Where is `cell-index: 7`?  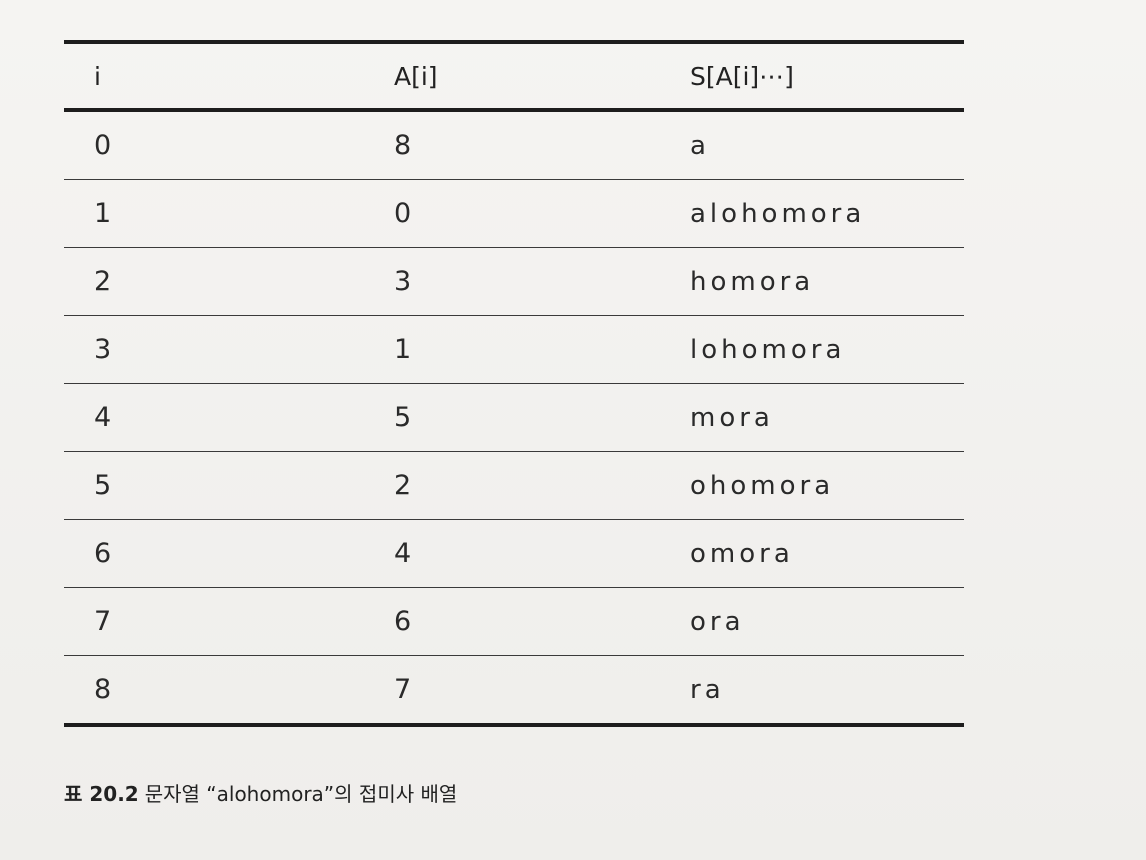
cell-index: 7 is located at coordinates (214, 621).